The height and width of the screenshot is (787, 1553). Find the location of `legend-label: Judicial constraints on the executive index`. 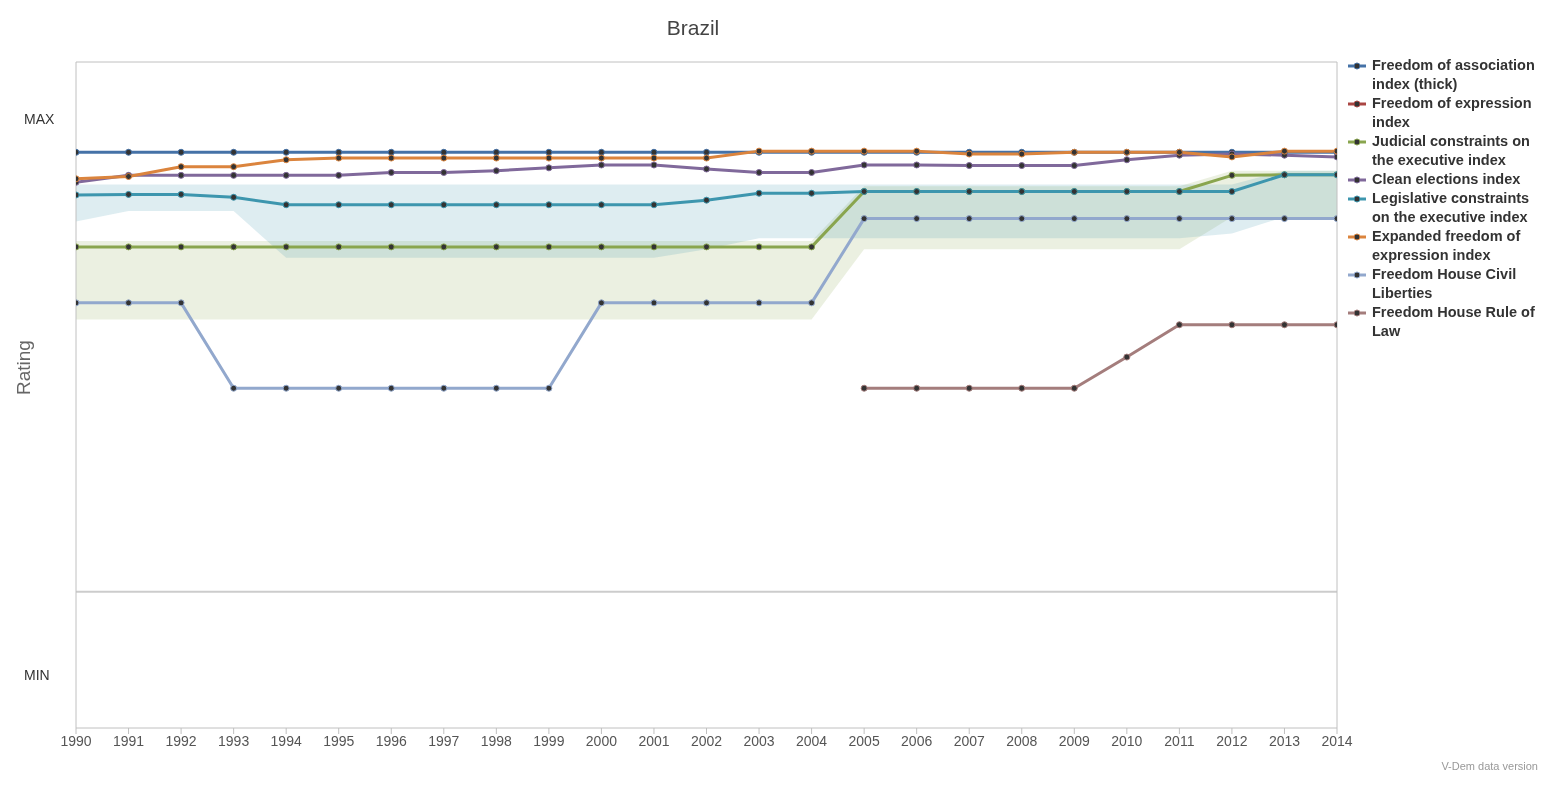

legend-label: Judicial constraints on the executive index is located at coordinates (1451, 151).